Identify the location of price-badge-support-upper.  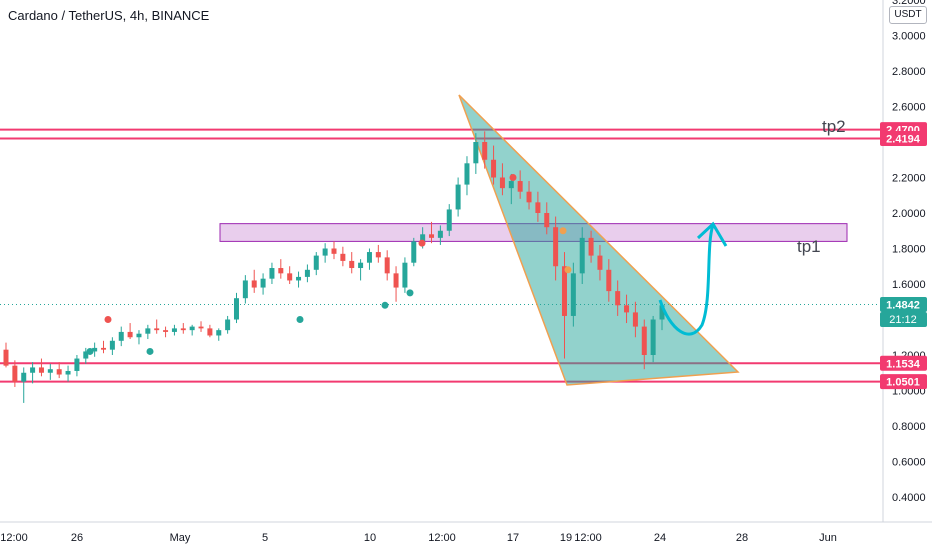
(903, 363).